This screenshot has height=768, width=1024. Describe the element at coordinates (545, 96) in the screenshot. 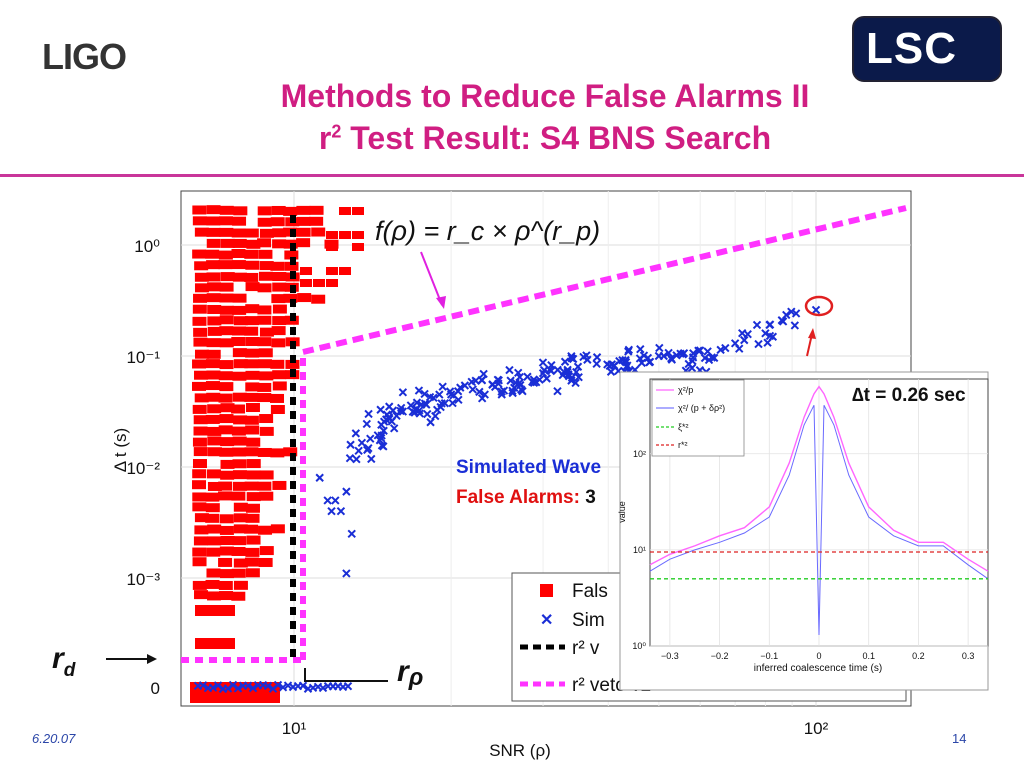

I see `slide-title-line1: Methods to Reduce False Alarms II` at that location.